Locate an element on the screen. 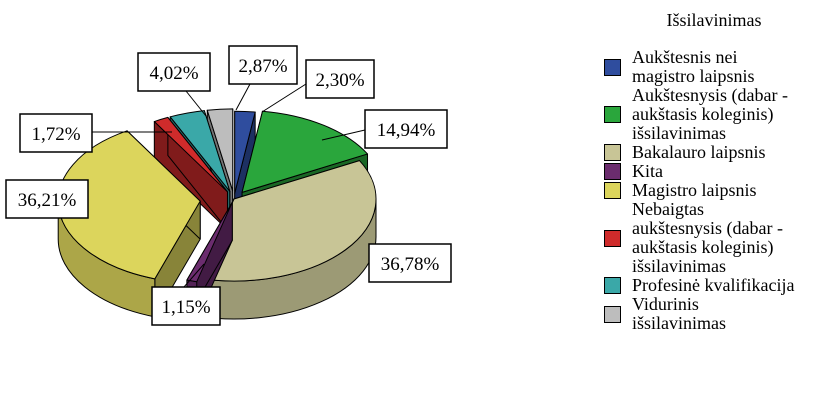 The height and width of the screenshot is (410, 831). legend-label: Aukštesnis nei is located at coordinates (685, 57).